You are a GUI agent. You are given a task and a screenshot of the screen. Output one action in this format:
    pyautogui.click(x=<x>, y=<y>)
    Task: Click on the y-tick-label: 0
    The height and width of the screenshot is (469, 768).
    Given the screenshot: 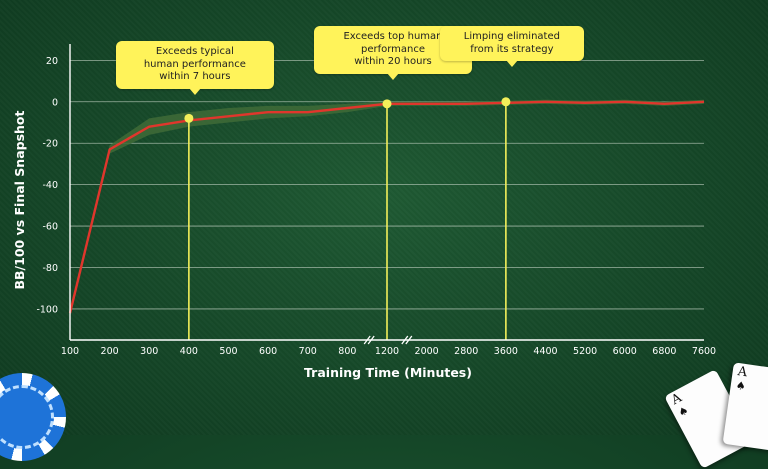 What is the action you would take?
    pyautogui.click(x=55, y=102)
    